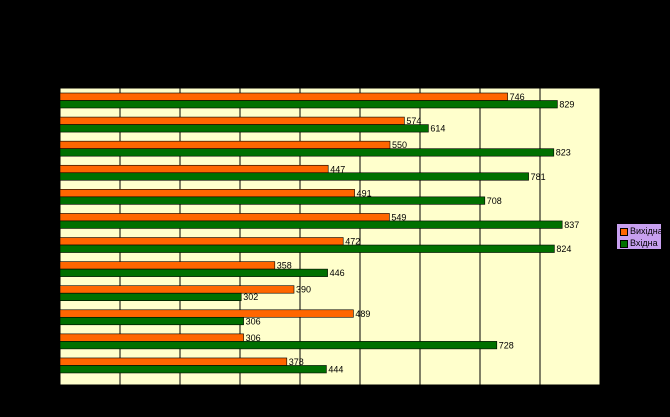 This screenshot has width=670, height=417. I want to click on legend-swatch-incoming, so click(624, 243).